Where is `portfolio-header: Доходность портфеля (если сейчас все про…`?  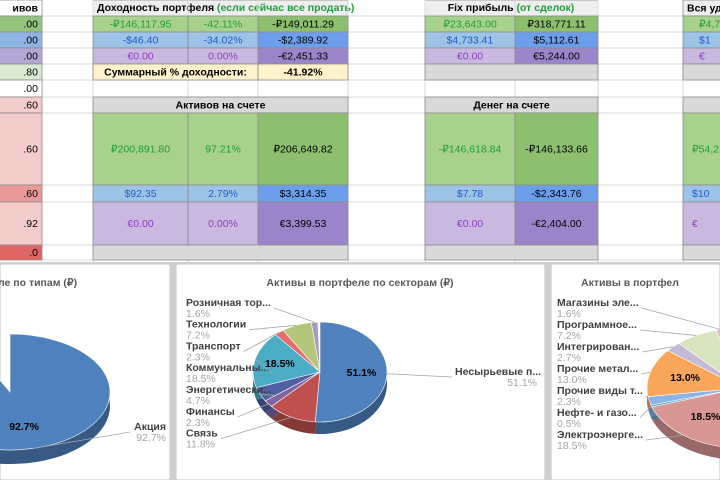 portfolio-header: Доходность портфеля (если сейчас все про… is located at coordinates (225, 8).